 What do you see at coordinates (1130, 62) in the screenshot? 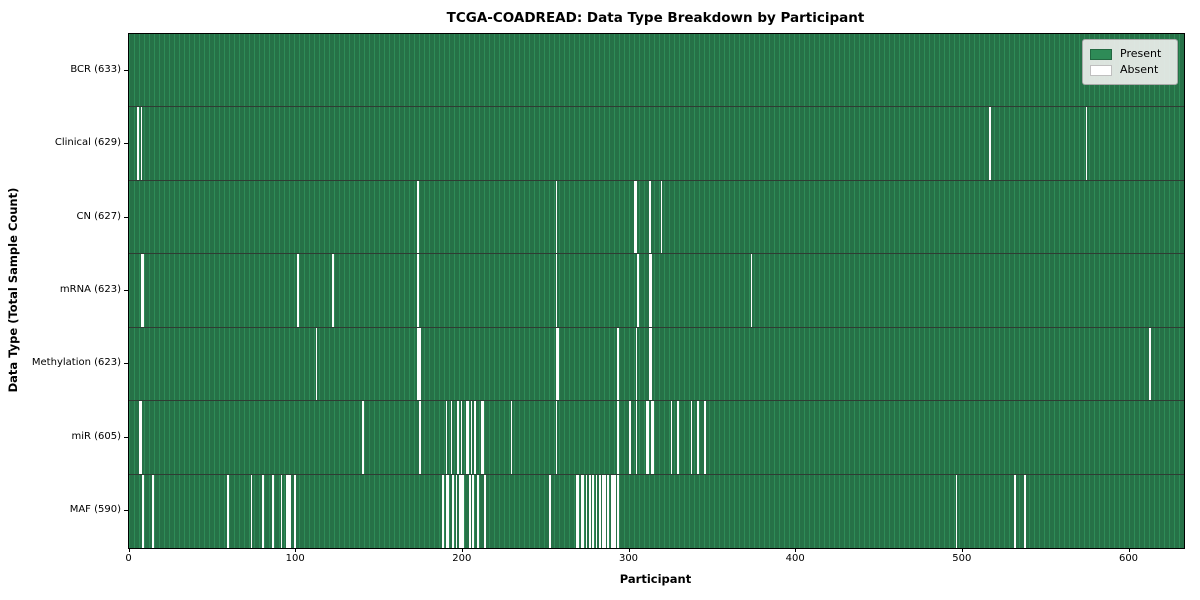
I see `legend: Present Absent` at bounding box center [1130, 62].